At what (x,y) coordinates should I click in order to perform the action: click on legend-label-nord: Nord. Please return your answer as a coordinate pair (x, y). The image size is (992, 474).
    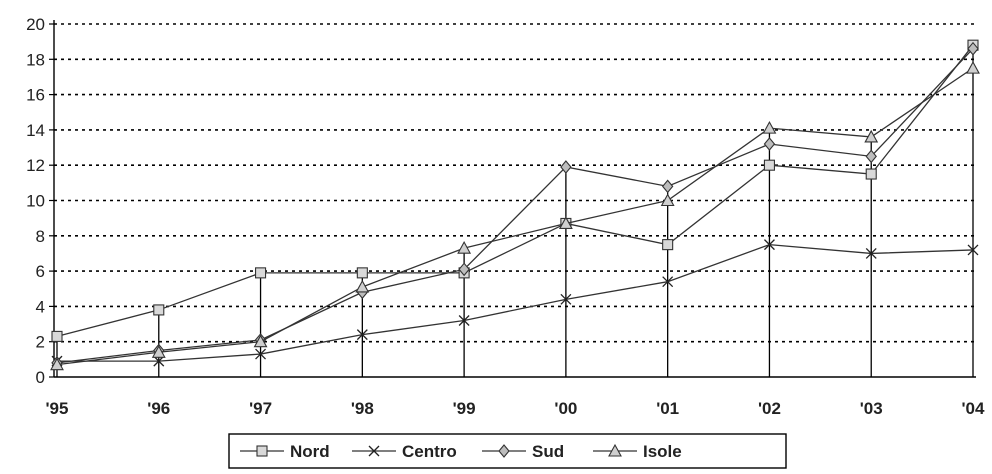
    Looking at the image, I should click on (310, 451).